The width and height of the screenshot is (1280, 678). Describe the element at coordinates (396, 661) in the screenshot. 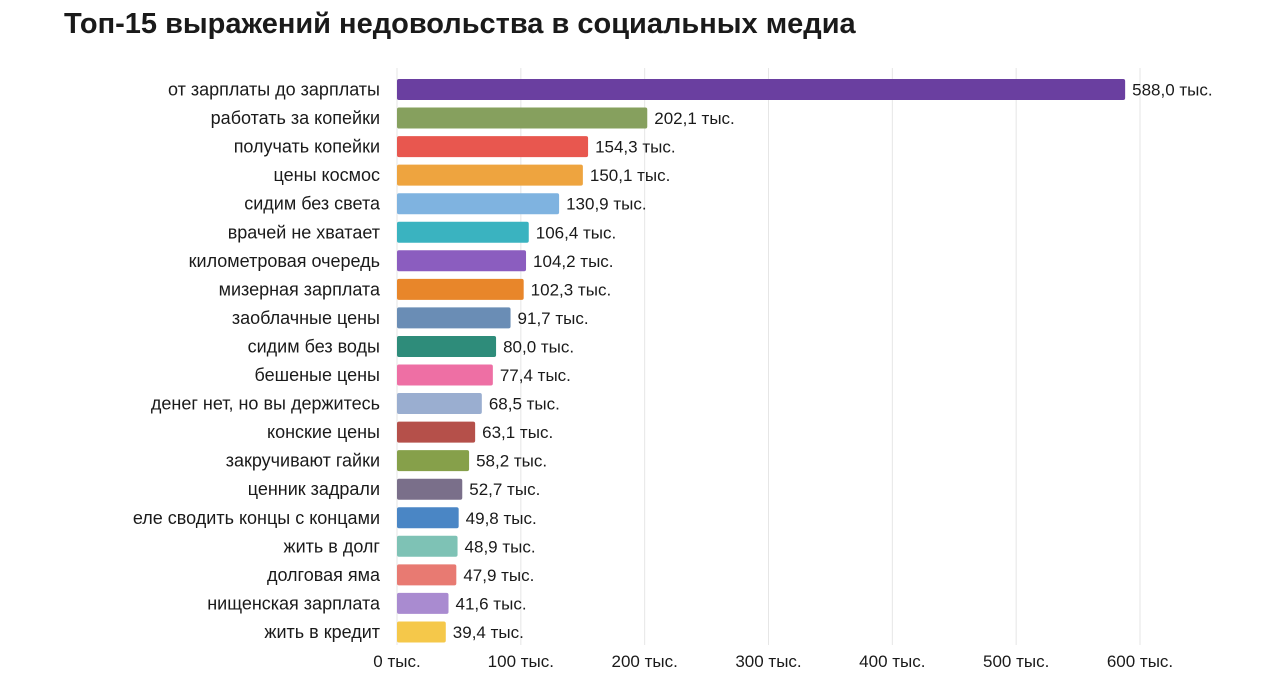

I see `x-tick-label: 0 тыс.` at that location.